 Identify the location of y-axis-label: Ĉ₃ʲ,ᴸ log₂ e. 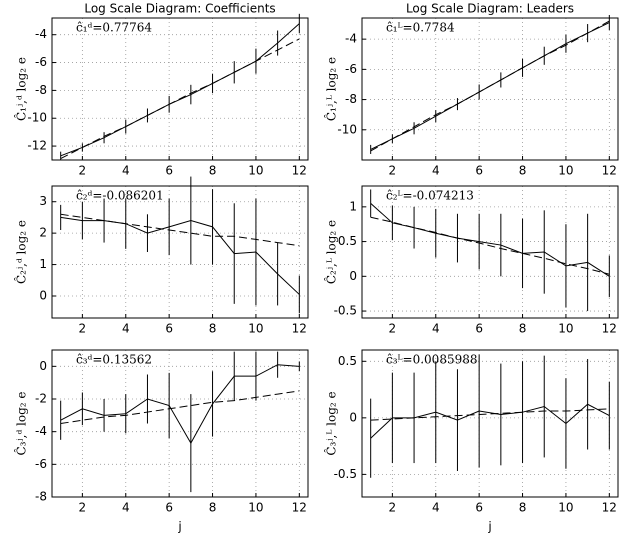
(331, 423).